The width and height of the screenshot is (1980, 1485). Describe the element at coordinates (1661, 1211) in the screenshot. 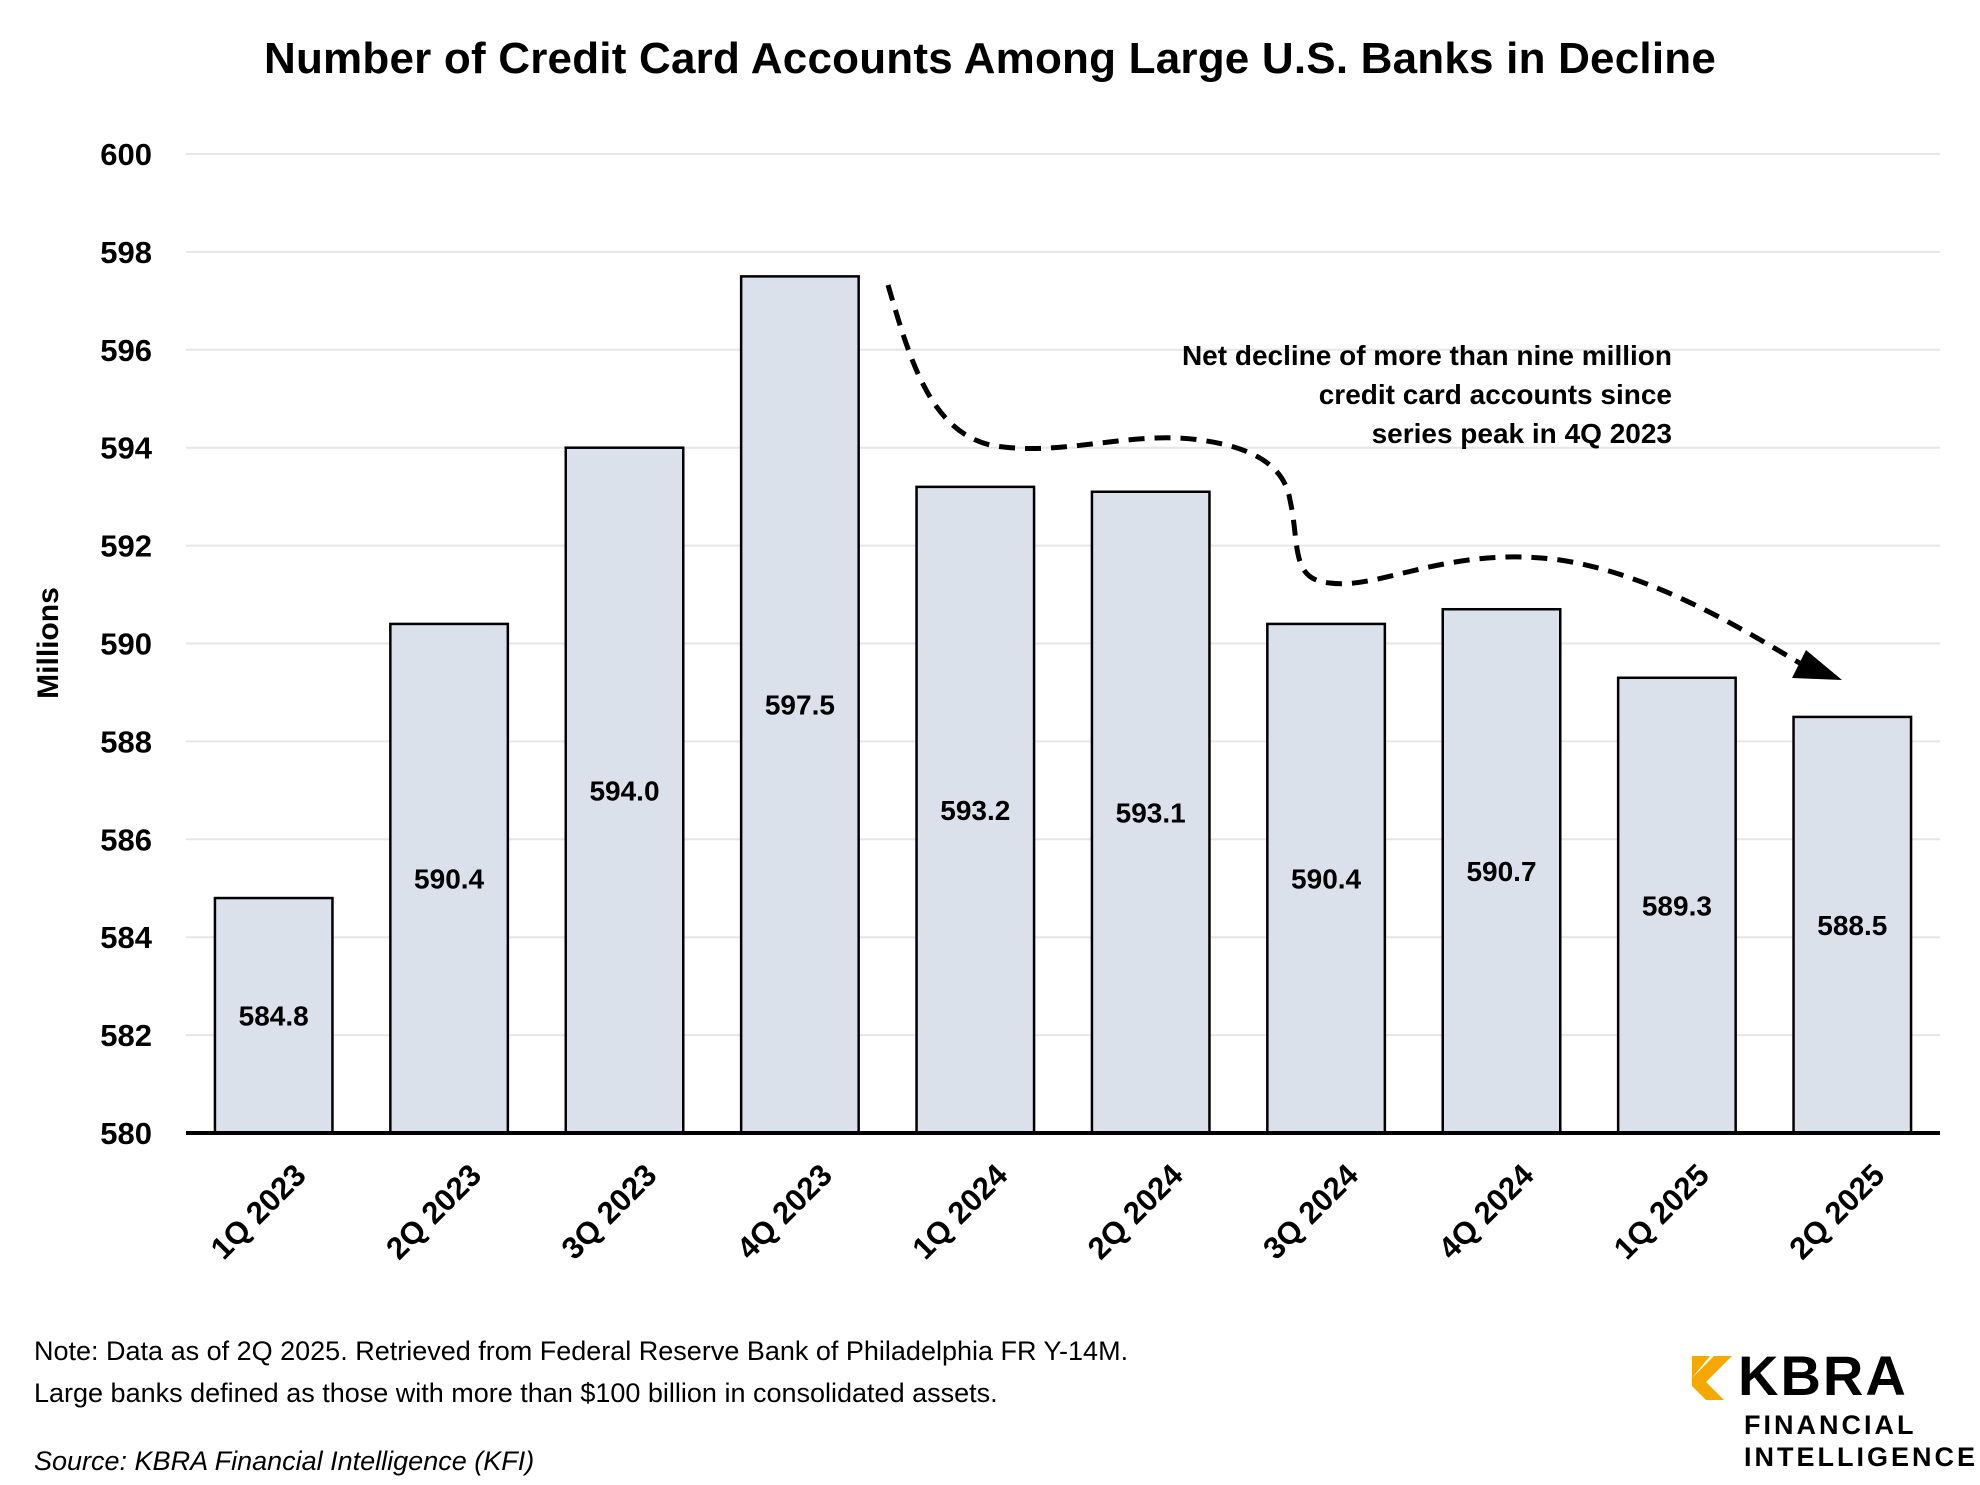

I see `x-tick-label: 1Q 2025` at that location.